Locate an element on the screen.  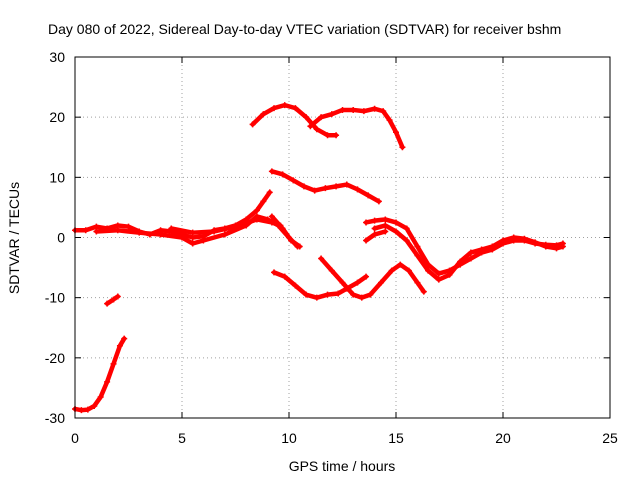
y-tick-label: 10 is located at coordinates (57, 177).